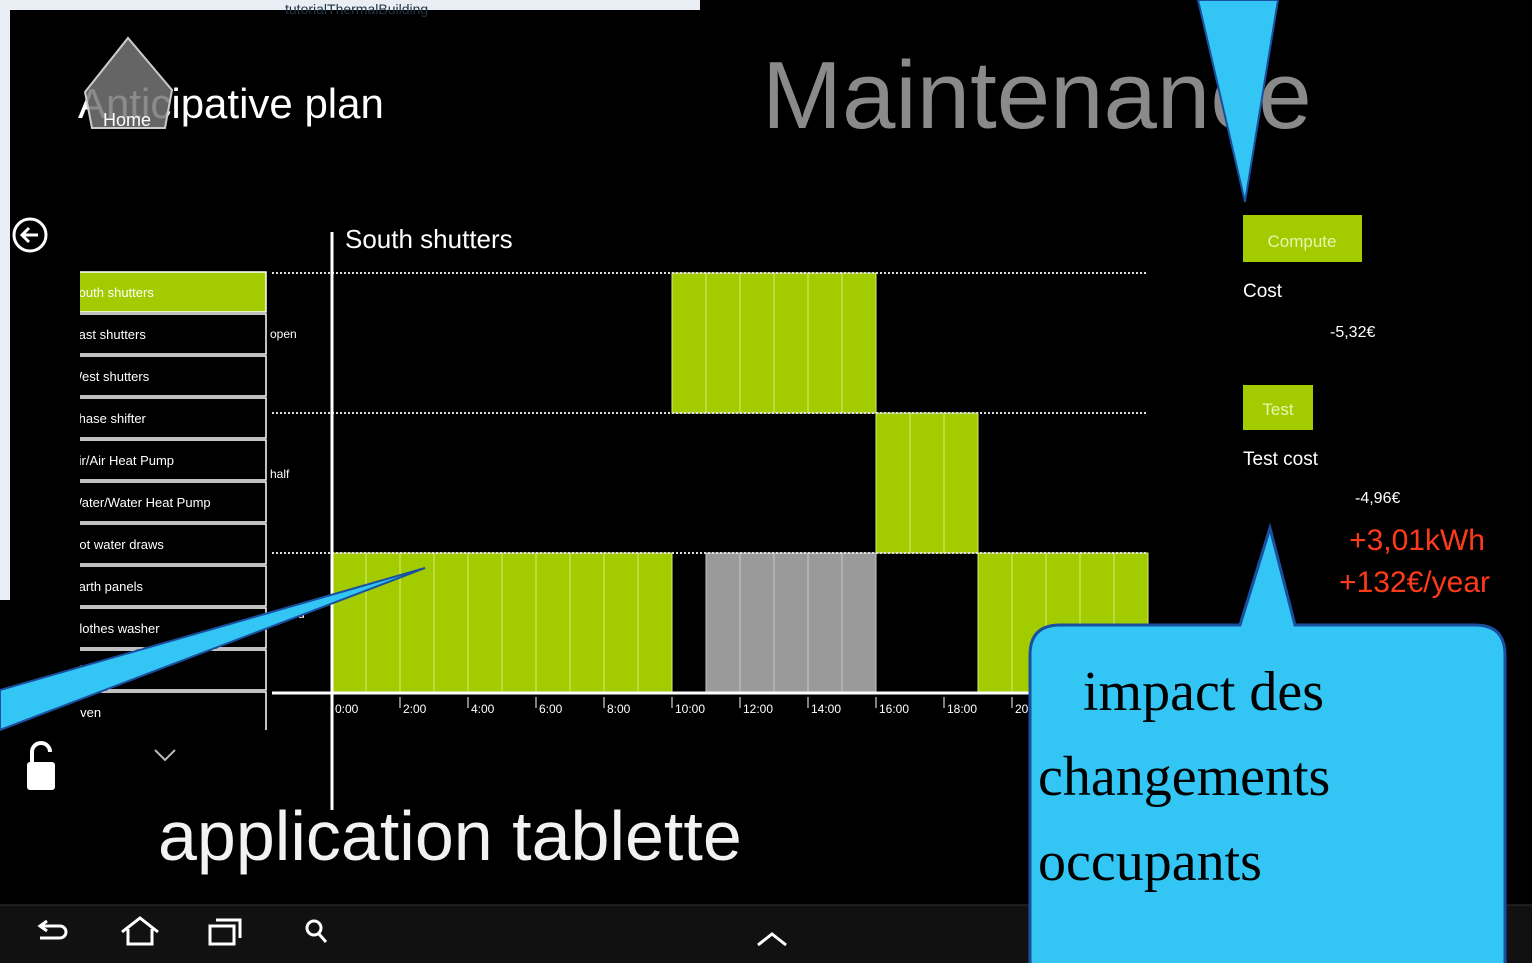  What do you see at coordinates (127, 120) in the screenshot?
I see `home-label: Home` at bounding box center [127, 120].